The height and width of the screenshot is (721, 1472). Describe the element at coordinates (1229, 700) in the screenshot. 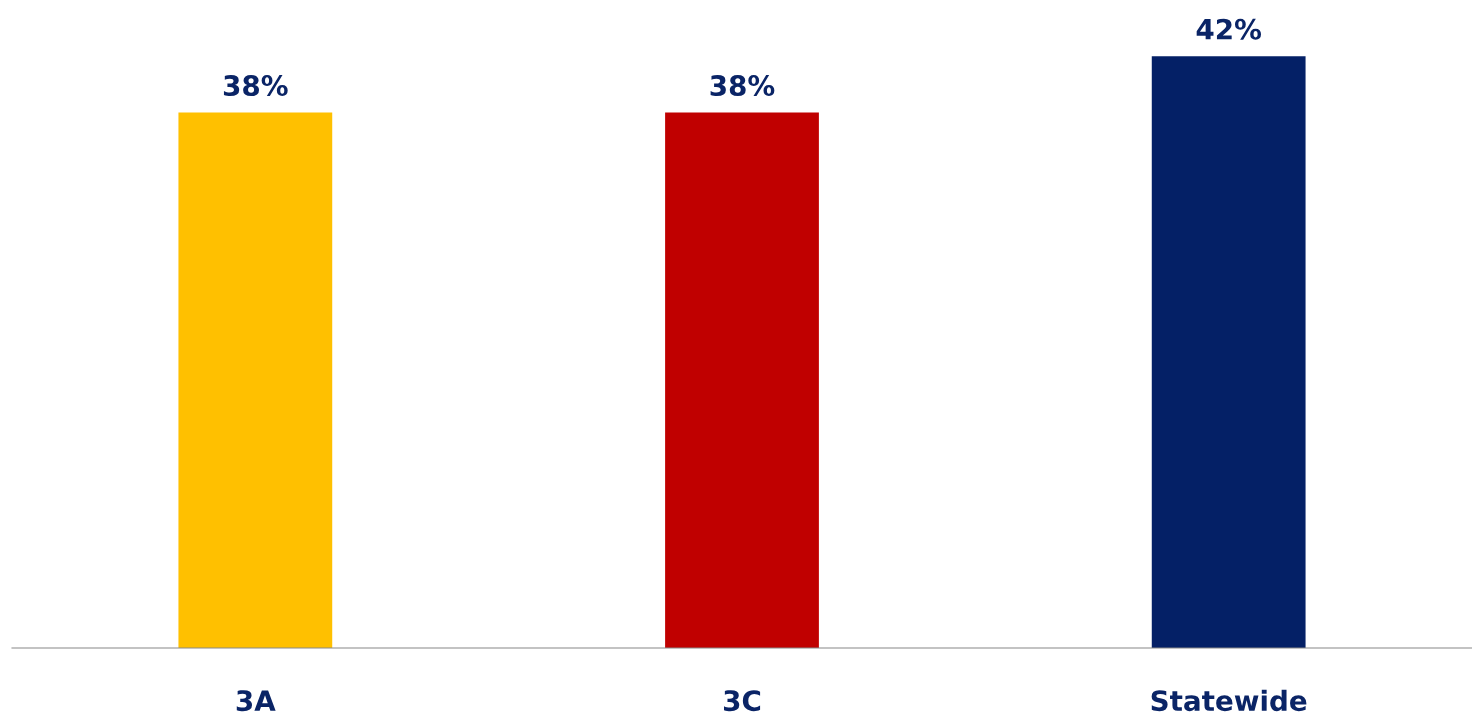

I see `x-tick-label: Statewide` at that location.